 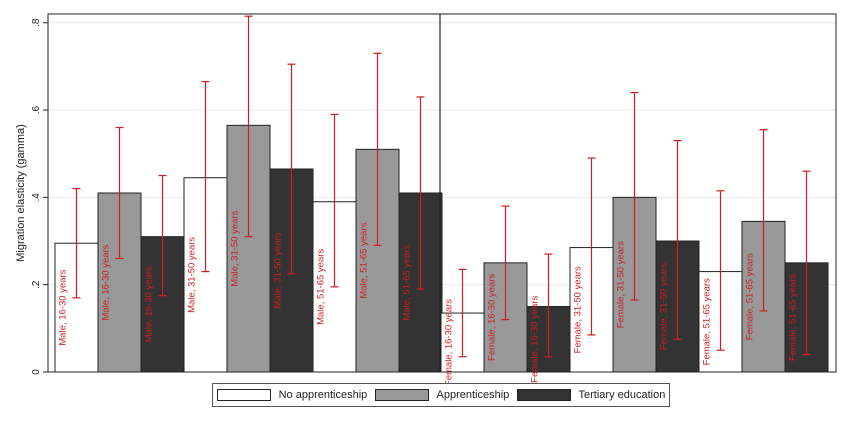 I want to click on y-tick-label: .6, so click(x=36, y=109).